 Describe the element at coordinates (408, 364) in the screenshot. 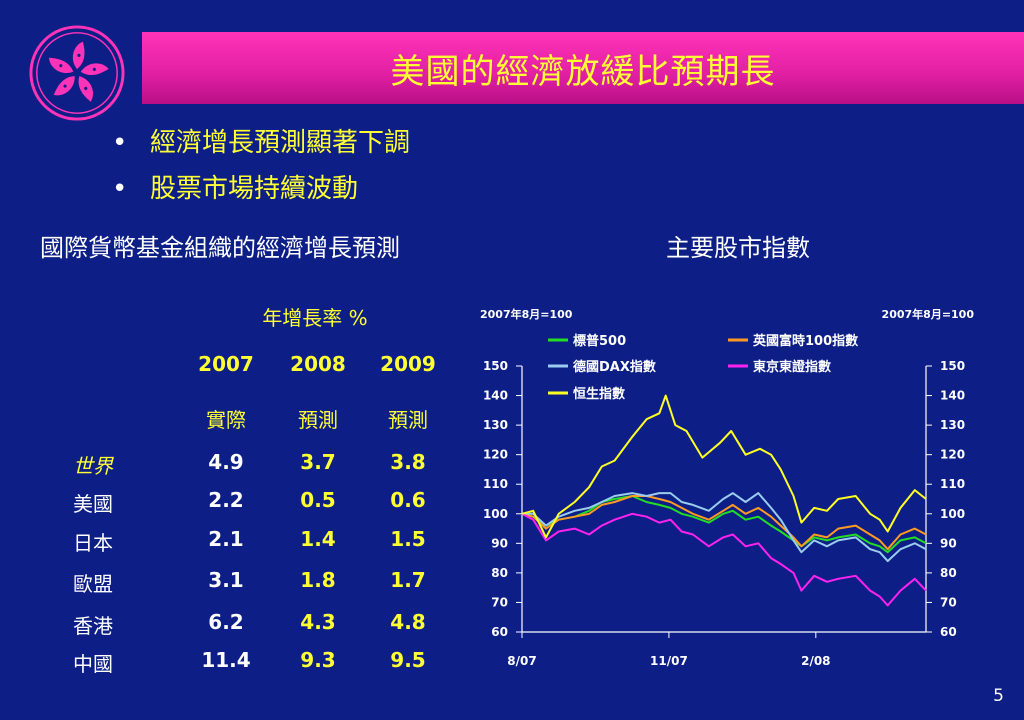

I see `year-header: 2009` at that location.